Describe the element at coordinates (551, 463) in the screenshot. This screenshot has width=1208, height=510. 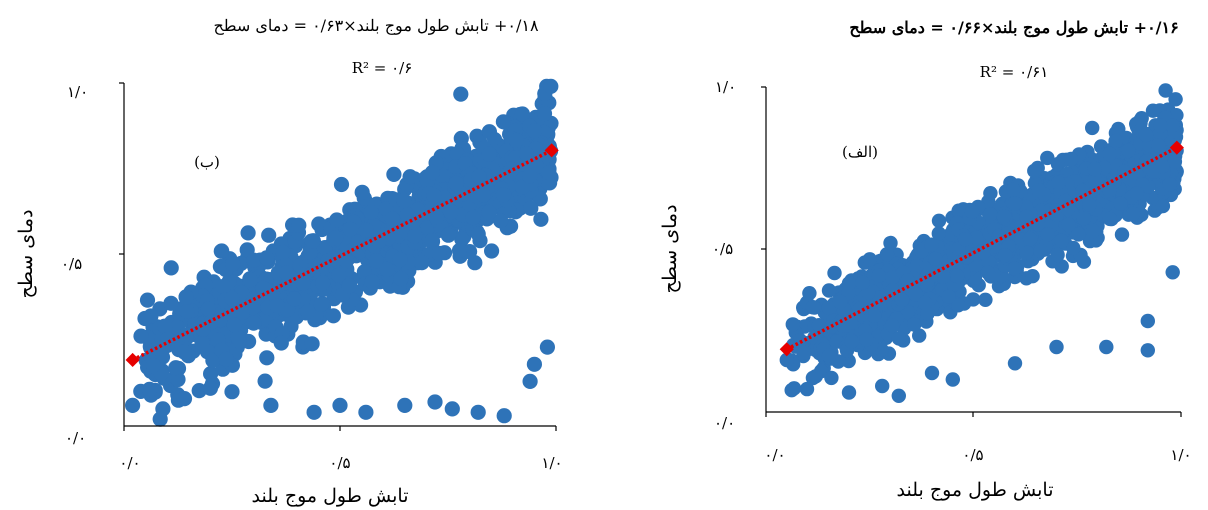
I see `x-tick-label: ۱/۰` at that location.